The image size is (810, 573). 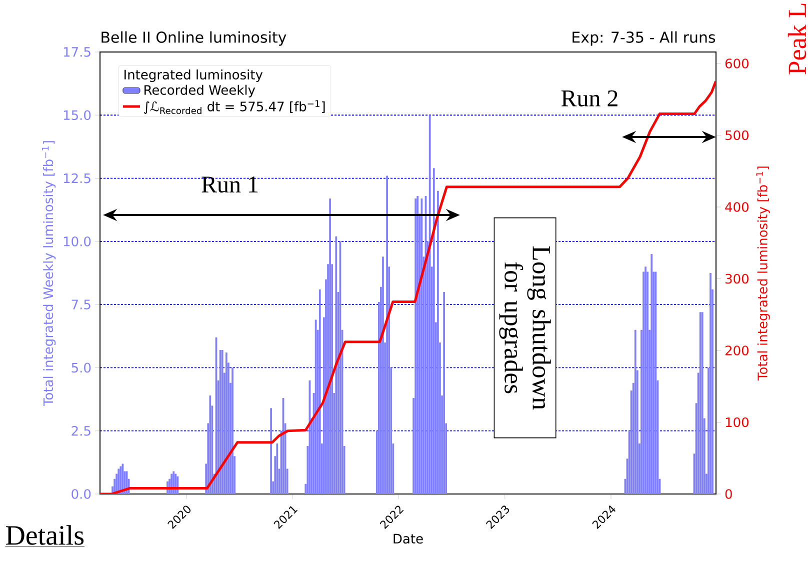 What do you see at coordinates (194, 38) in the screenshot?
I see `chart-title: Belle II Online luminosity` at bounding box center [194, 38].